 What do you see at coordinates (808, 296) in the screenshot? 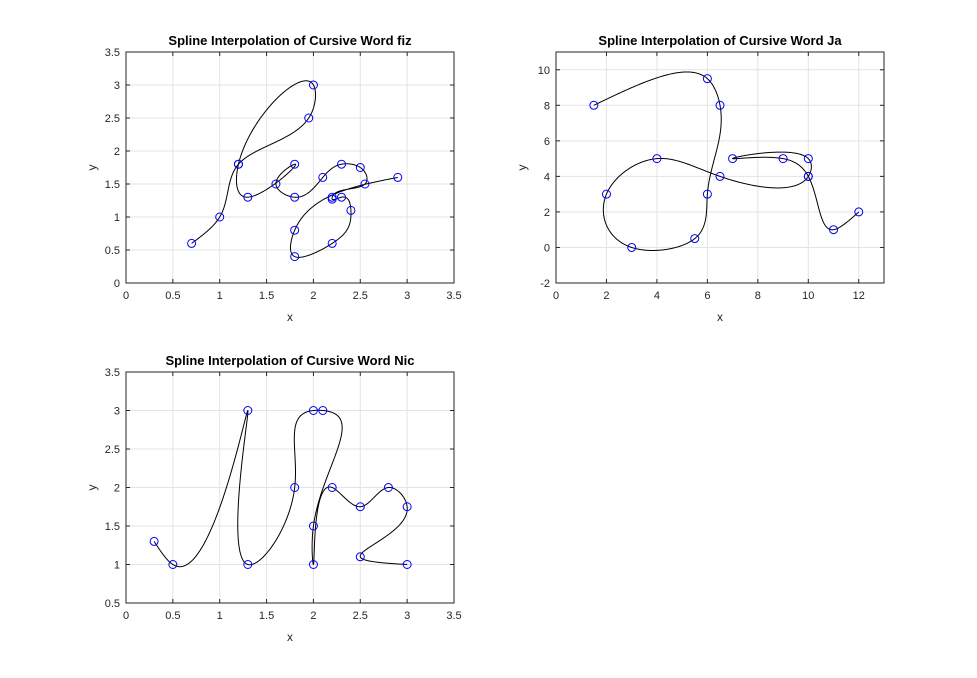
I see `x-tick-label: 10` at bounding box center [808, 296].